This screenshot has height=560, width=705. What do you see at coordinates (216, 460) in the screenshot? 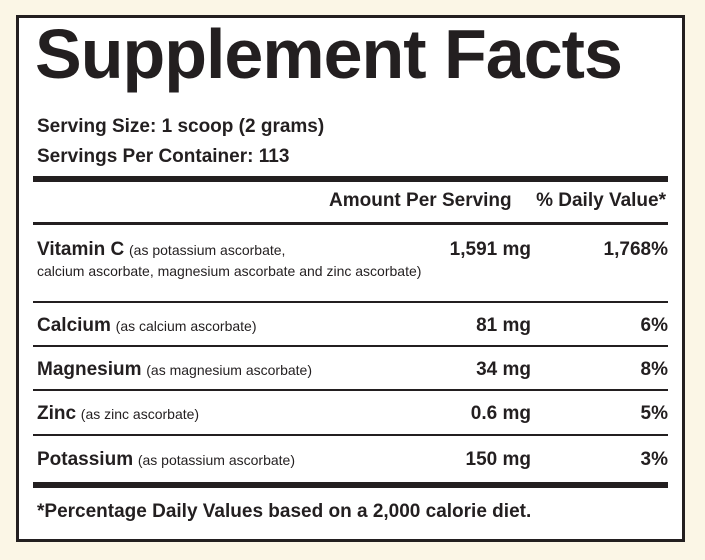
I see `nutrient-source: (as potassium ascorbate)` at bounding box center [216, 460].